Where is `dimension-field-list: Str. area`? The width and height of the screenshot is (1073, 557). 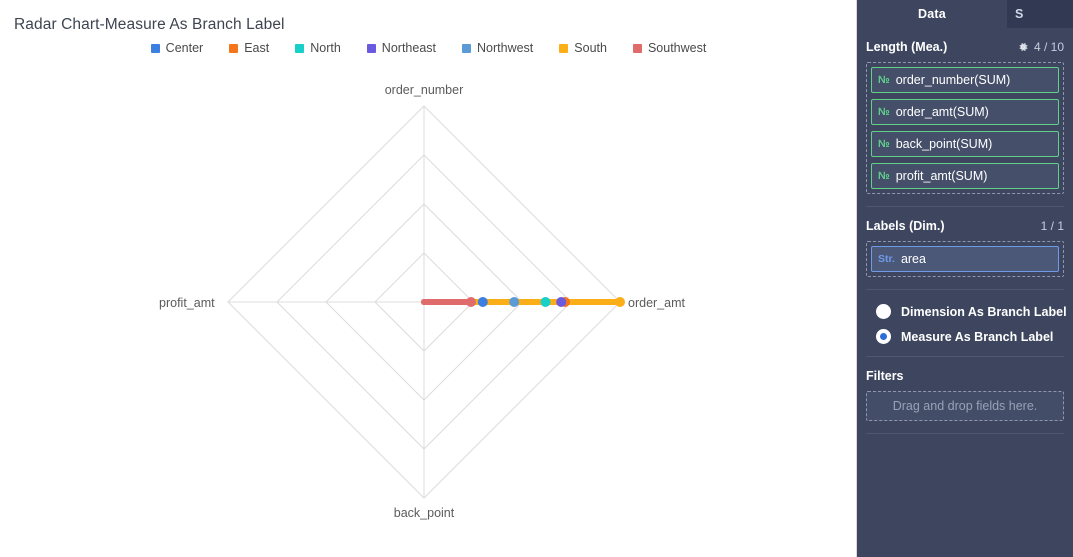 dimension-field-list: Str. area is located at coordinates (965, 259).